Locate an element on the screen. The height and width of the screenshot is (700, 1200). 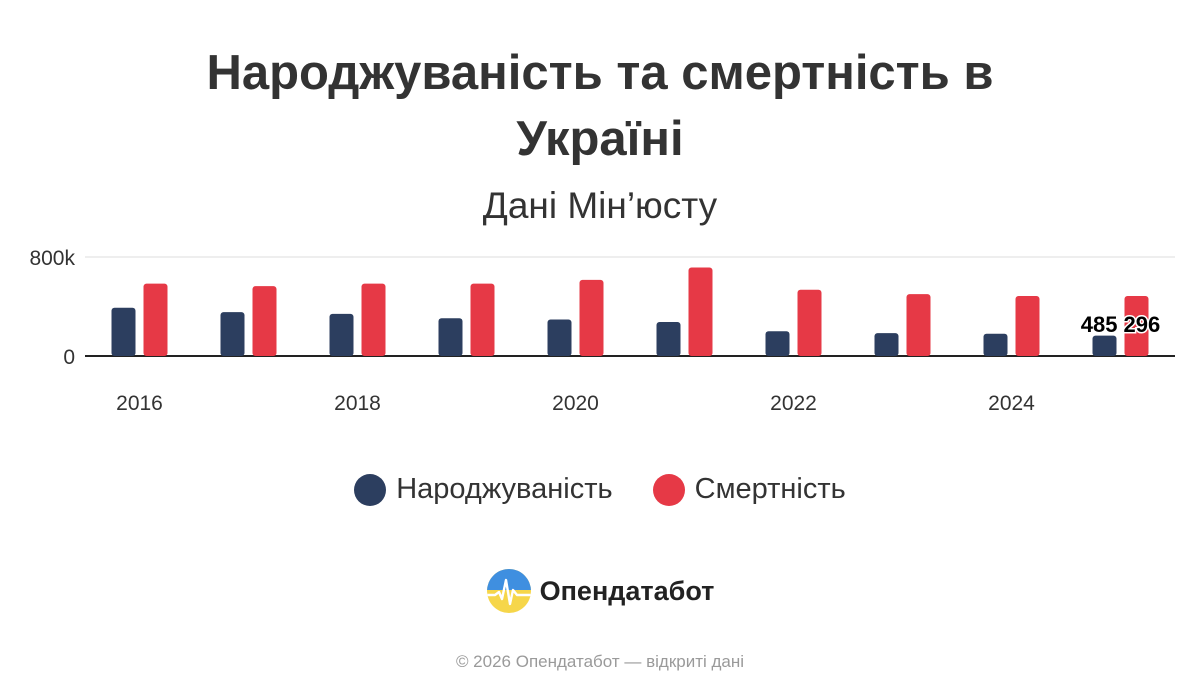
brand-name: Опендатабот is located at coordinates (627, 590).